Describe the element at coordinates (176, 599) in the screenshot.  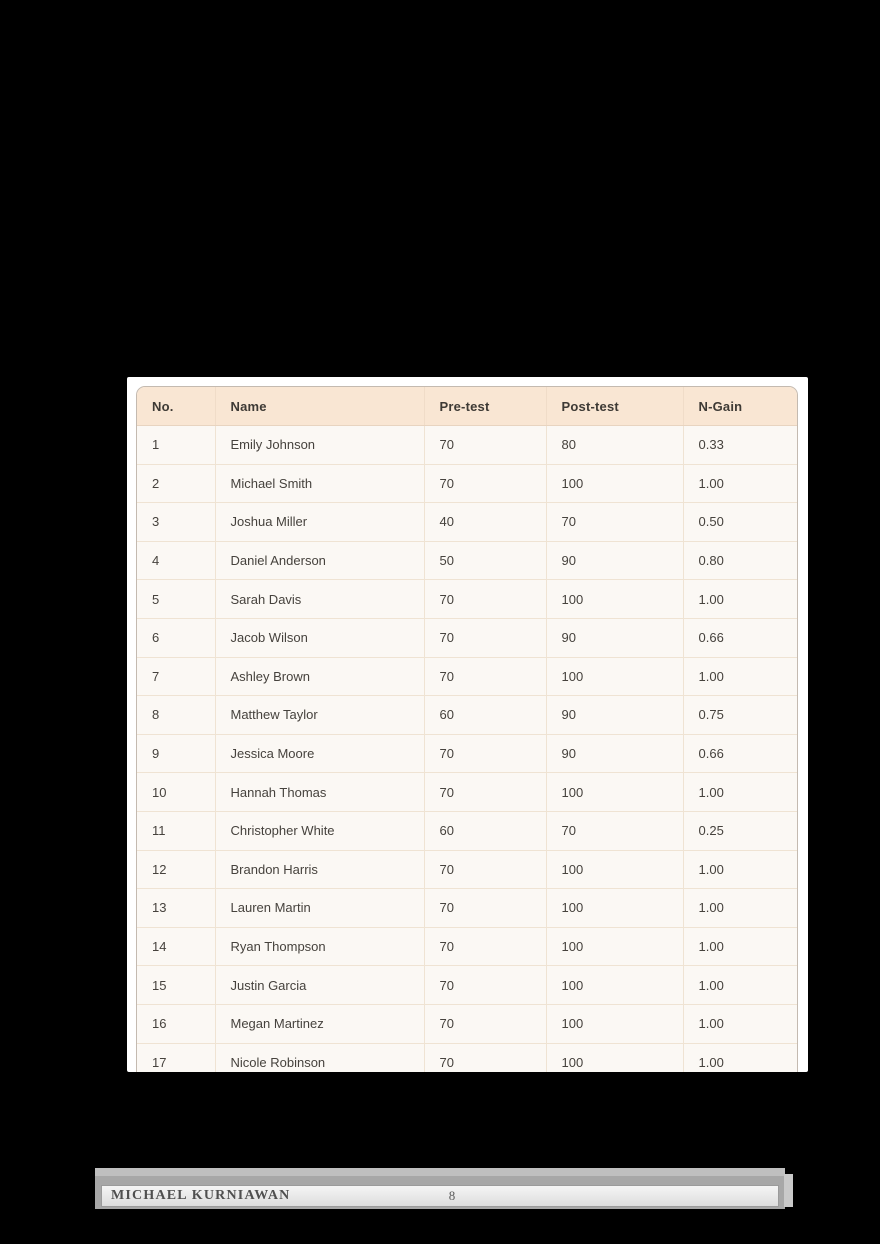
I see `cell-no: 5` at that location.